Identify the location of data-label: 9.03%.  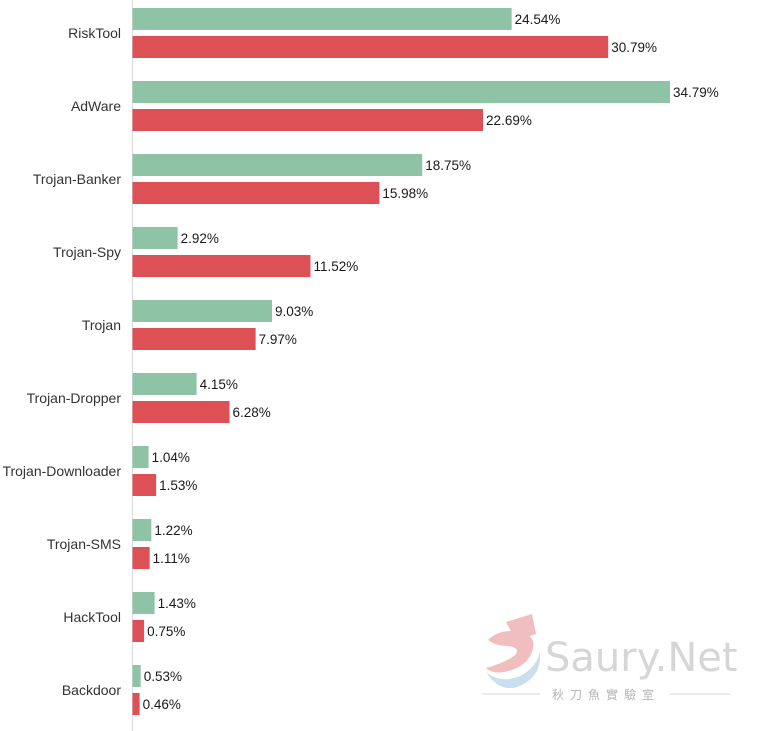
(294, 311).